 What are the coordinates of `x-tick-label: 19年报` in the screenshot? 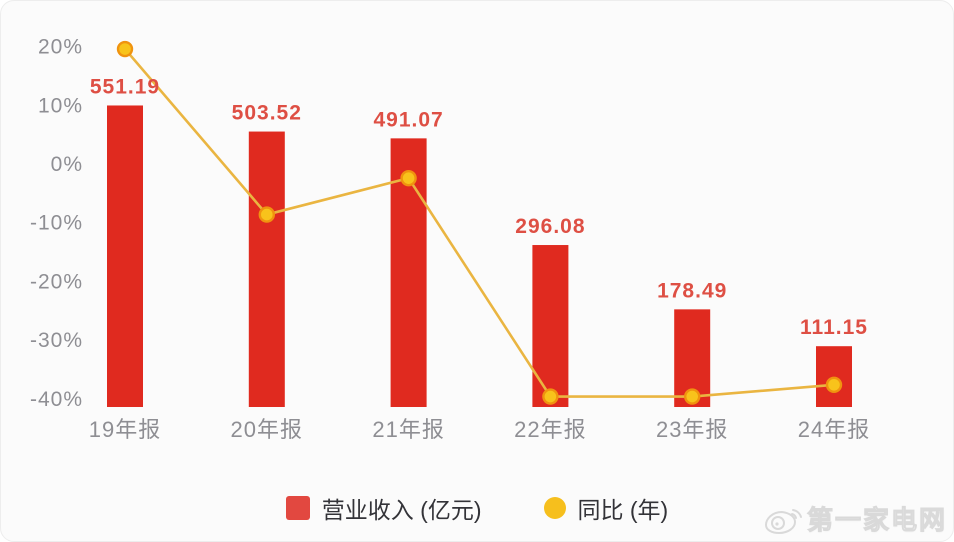 It's located at (125, 429).